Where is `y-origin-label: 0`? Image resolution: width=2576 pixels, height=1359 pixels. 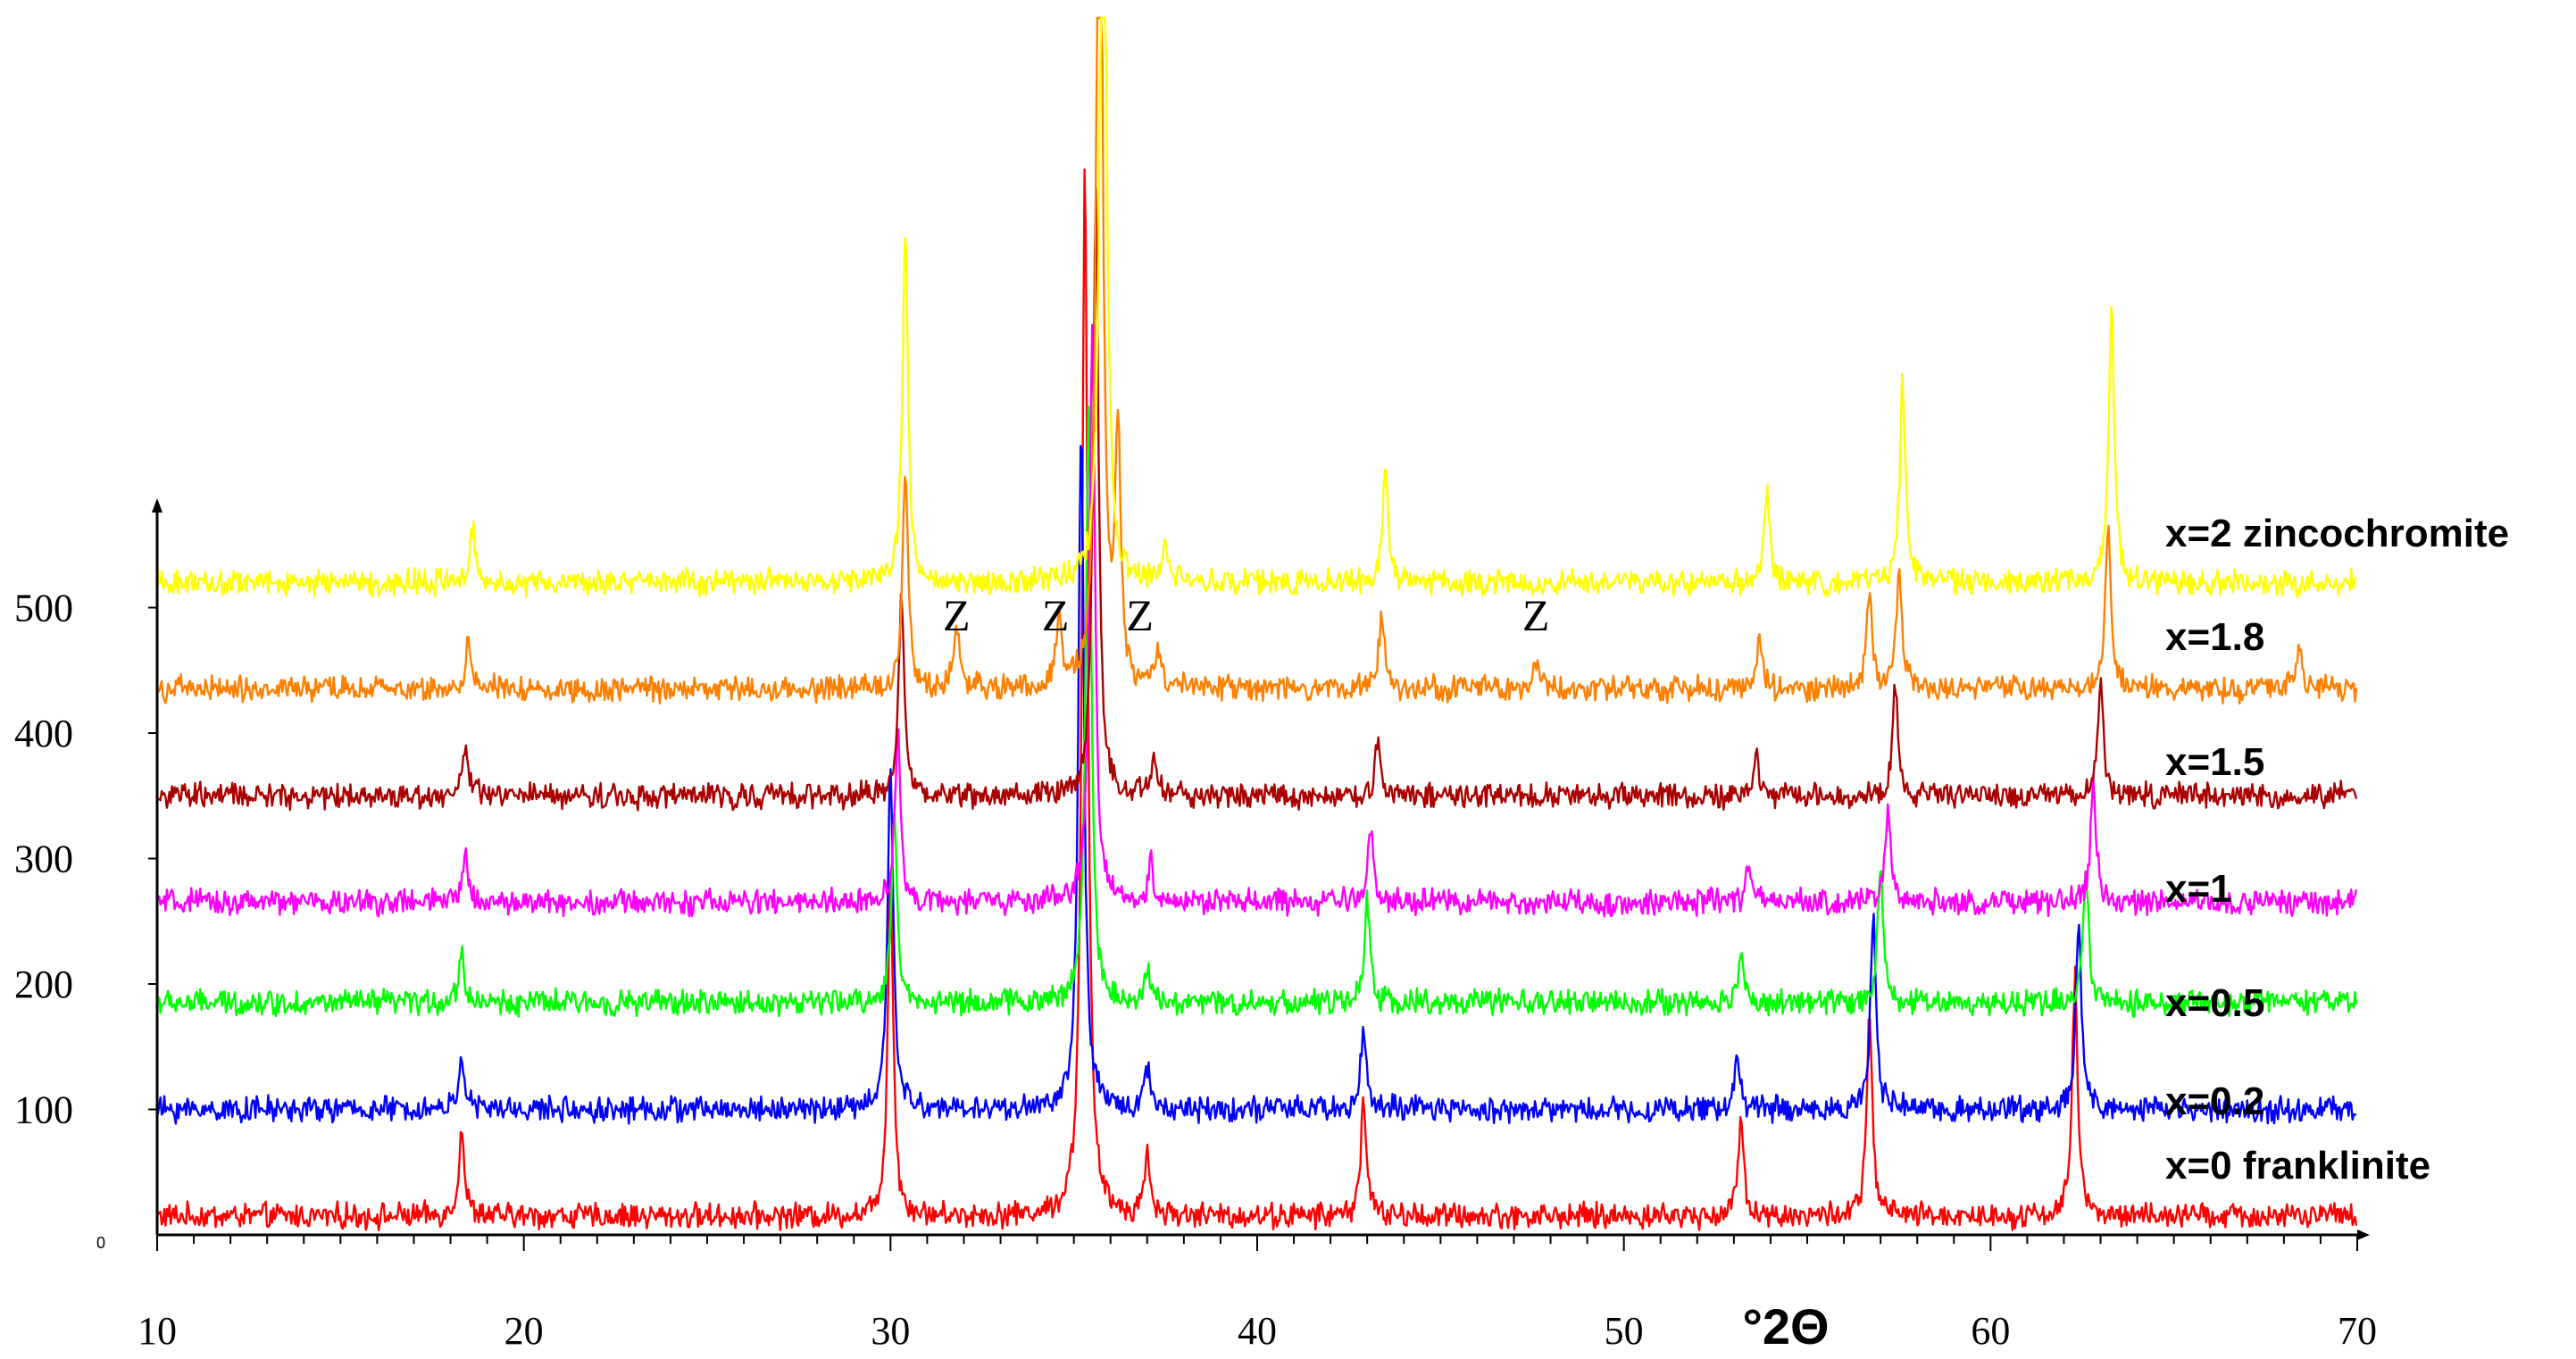
y-origin-label: 0 is located at coordinates (100, 1243).